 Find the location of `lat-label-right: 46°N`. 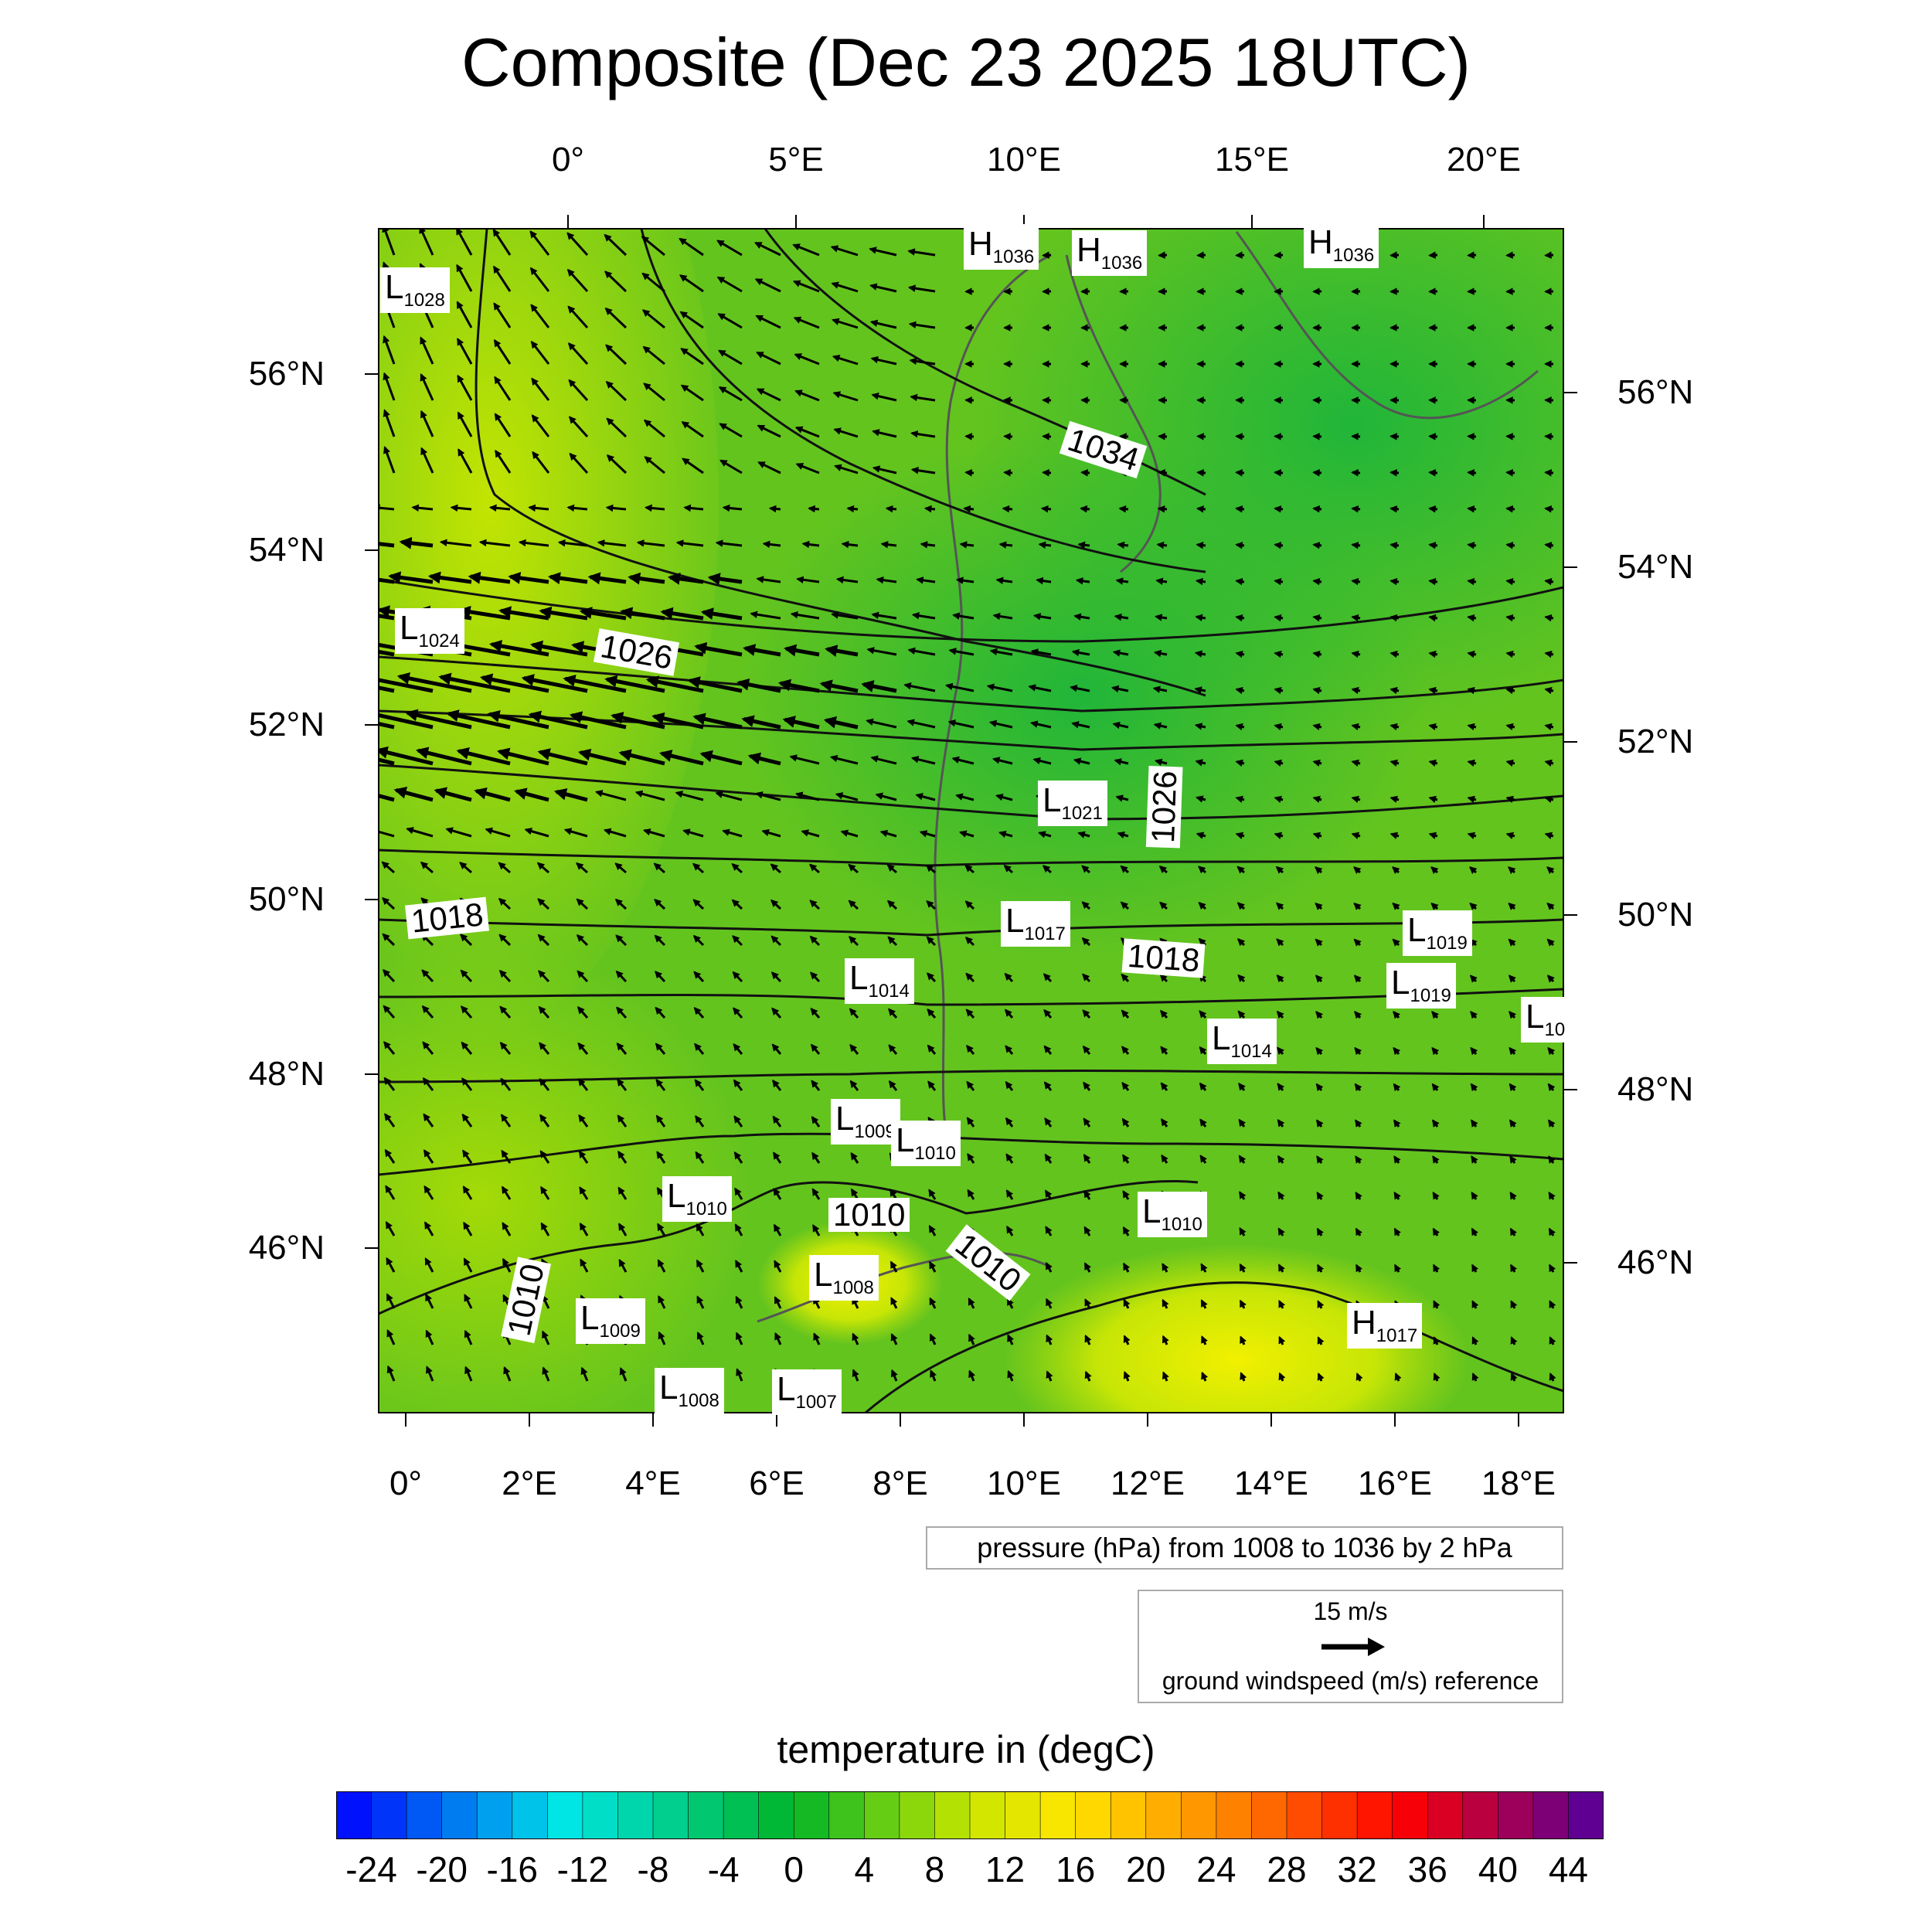

lat-label-right: 46°N is located at coordinates (1656, 1262).